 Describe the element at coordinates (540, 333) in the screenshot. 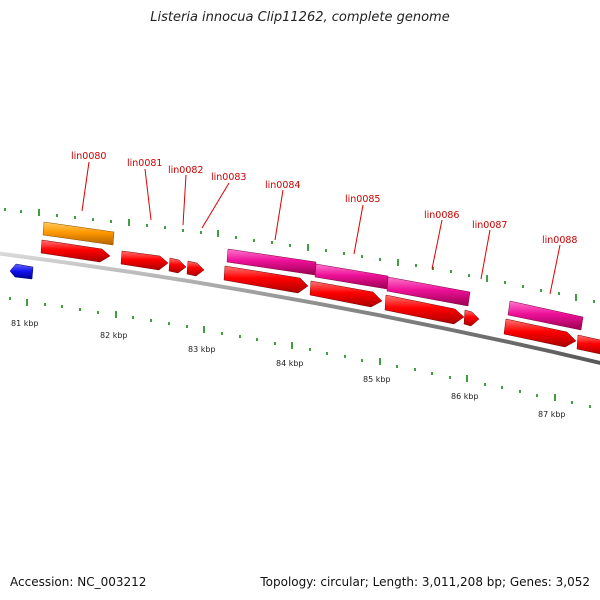

I see `cds-arrow-lin0088` at that location.